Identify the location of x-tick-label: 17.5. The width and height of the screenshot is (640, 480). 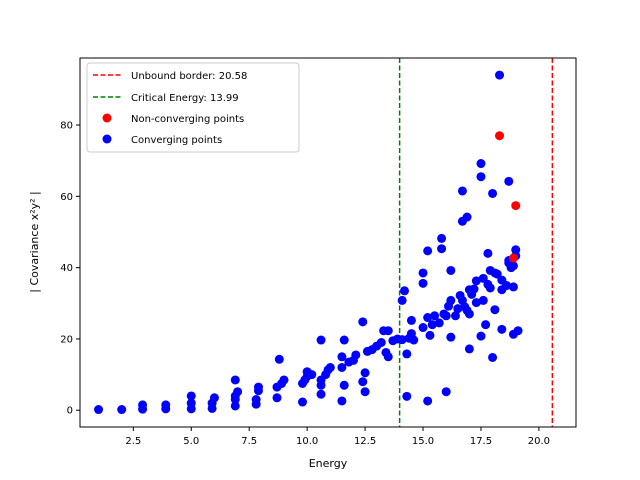
(481, 441).